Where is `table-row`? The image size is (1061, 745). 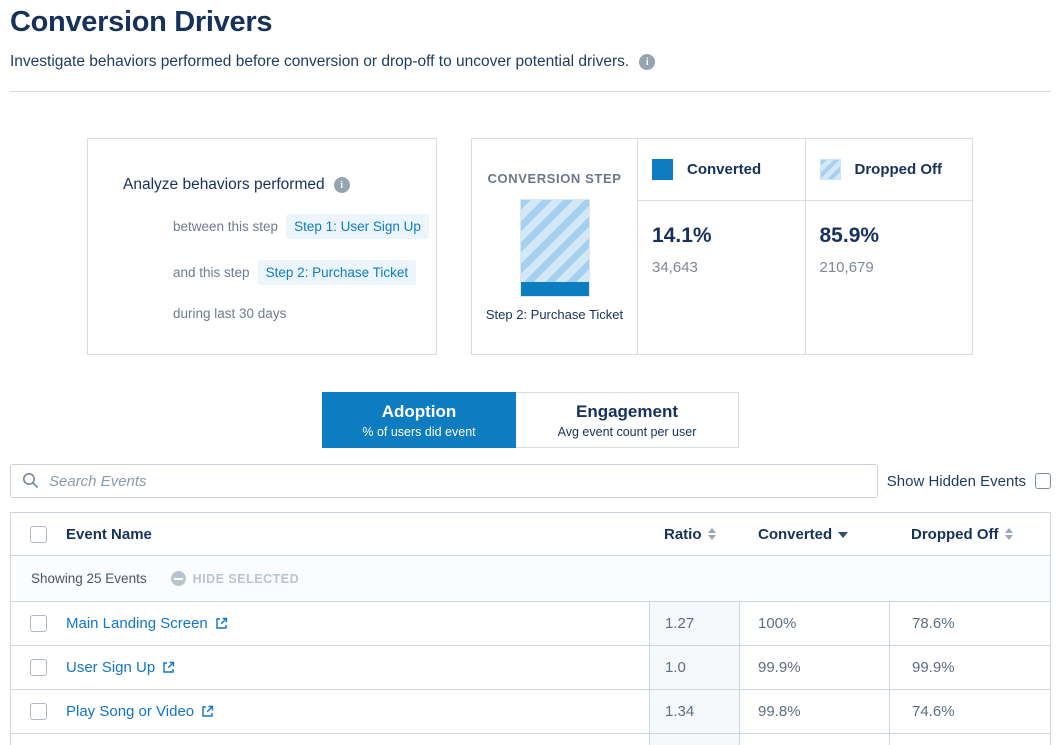
table-row is located at coordinates (530, 739).